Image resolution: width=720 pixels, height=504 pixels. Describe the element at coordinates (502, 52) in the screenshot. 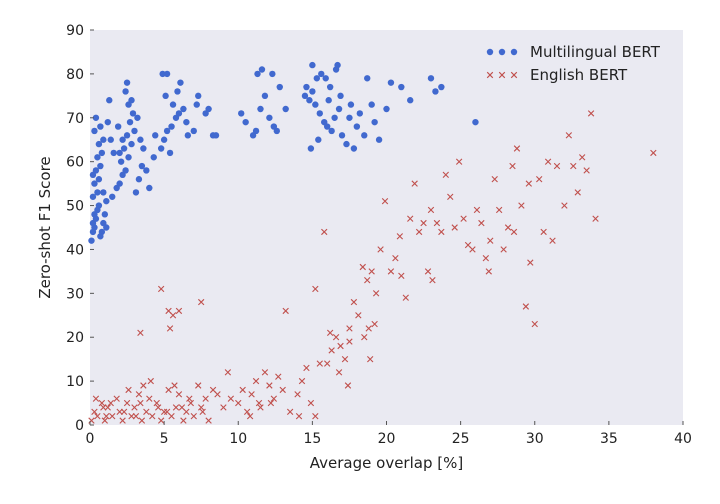

I see `legend-marker-multilingual-bert` at that location.